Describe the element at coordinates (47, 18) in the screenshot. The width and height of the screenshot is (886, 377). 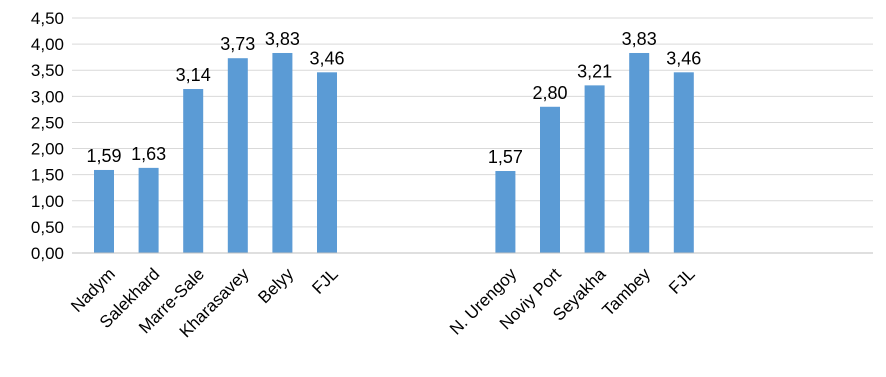
I see `y-tick-label: 4,50` at that location.